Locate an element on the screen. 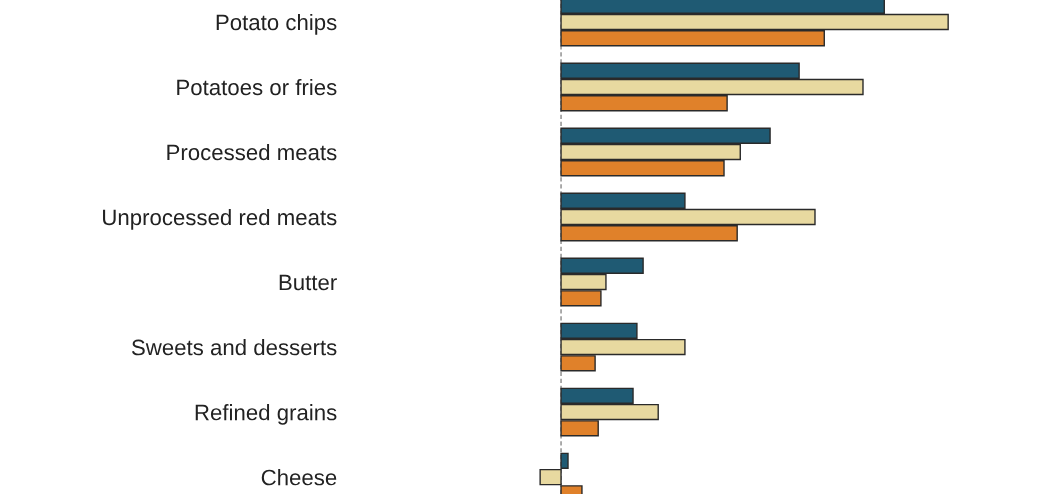 The height and width of the screenshot is (494, 1043). y-tick-label: Cheese is located at coordinates (299, 477).